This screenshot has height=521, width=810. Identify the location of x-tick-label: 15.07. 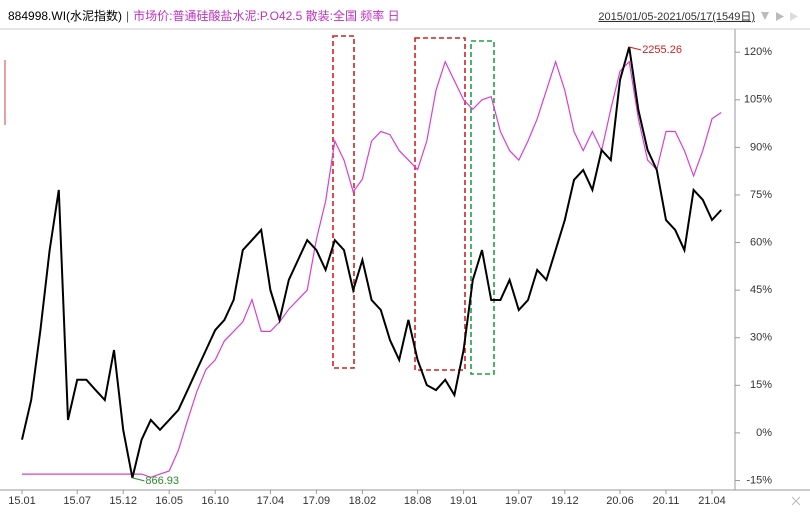
(77, 501).